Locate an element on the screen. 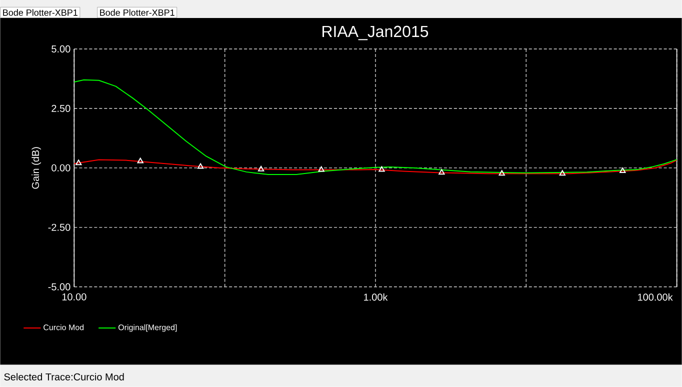 This screenshot has width=682, height=387. y-tick-label: 0.00 is located at coordinates (61, 168).